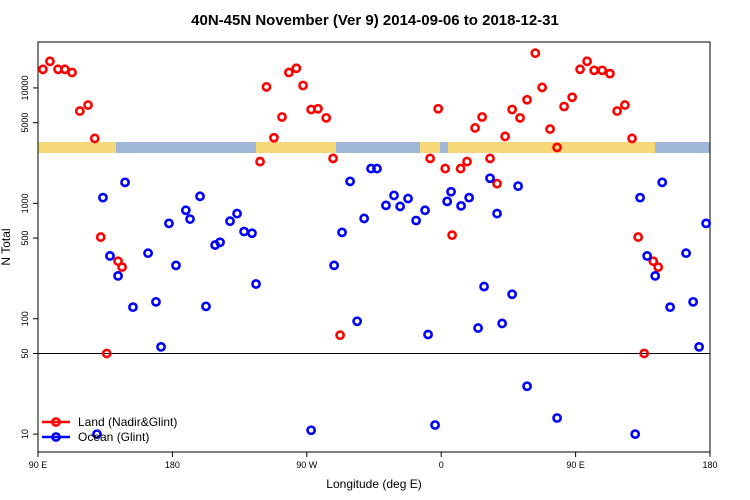 Image resolution: width=750 pixels, height=500 pixels. What do you see at coordinates (25, 87) in the screenshot?
I see `y-tick-label: 10000` at bounding box center [25, 87].